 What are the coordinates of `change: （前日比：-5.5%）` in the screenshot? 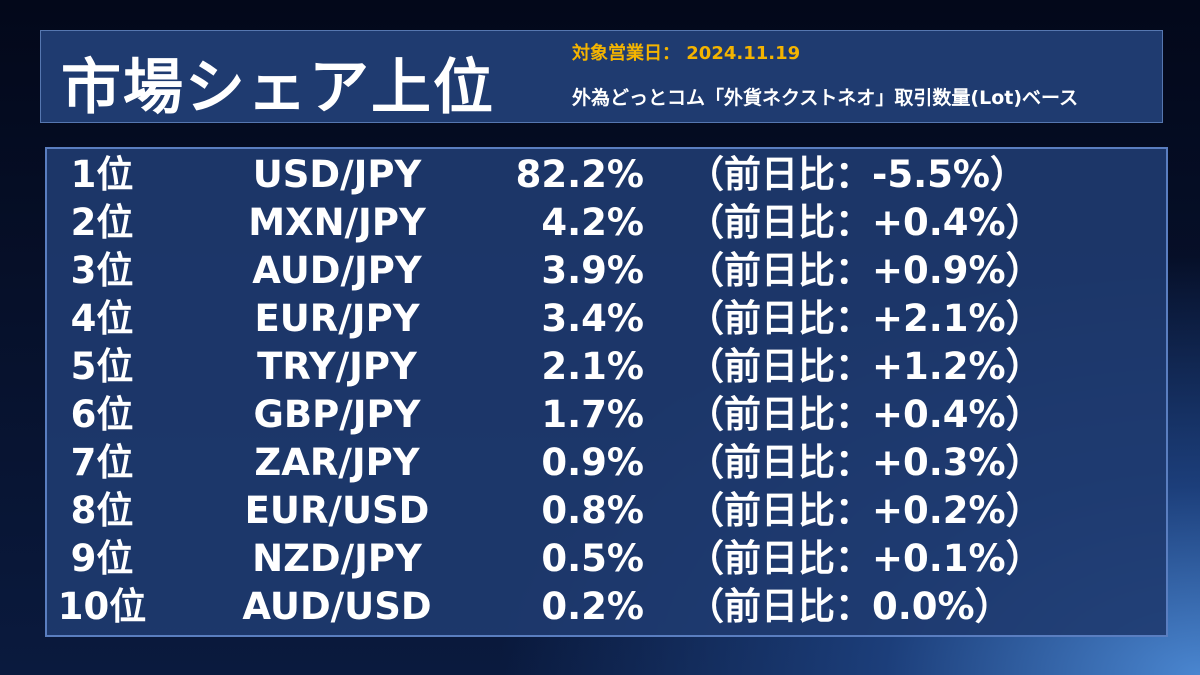 It's located at (857, 174).